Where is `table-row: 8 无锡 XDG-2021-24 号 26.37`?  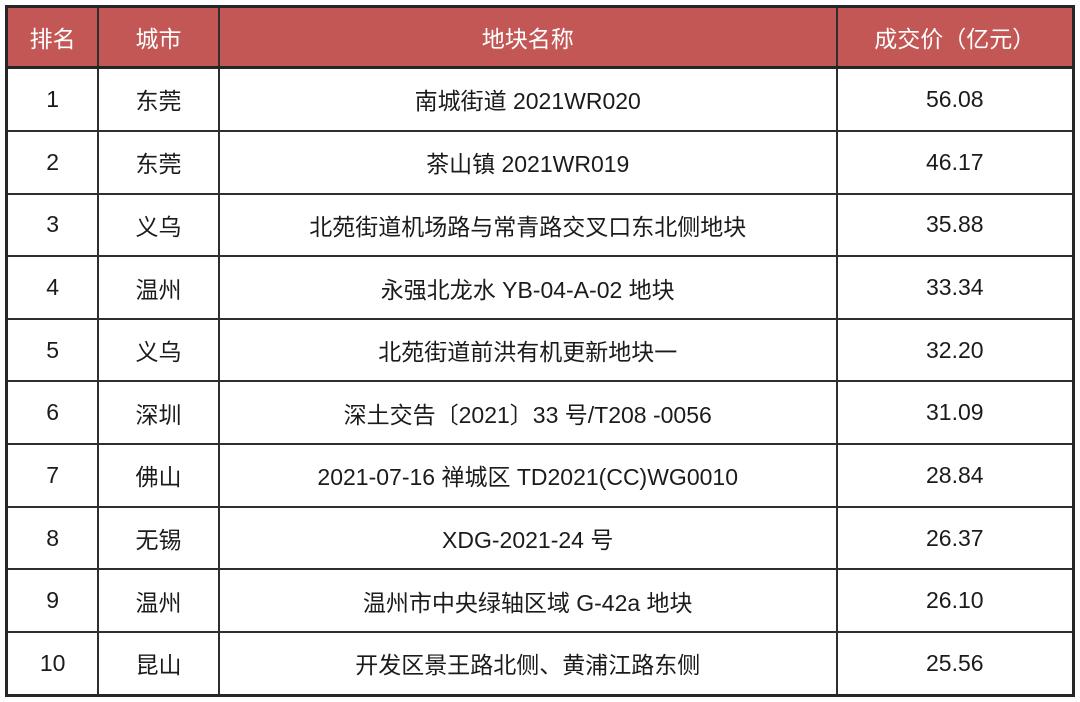
table-row: 8 无锡 XDG-2021-24 号 26.37 is located at coordinates (540, 538).